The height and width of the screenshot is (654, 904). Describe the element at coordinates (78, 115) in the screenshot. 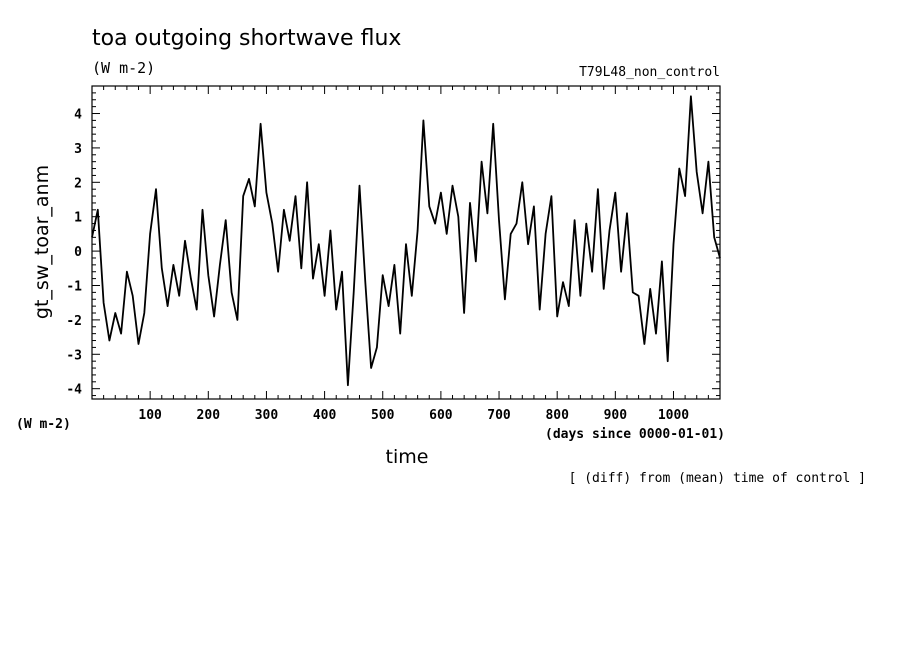

I see `y-tick-label: 4` at that location.